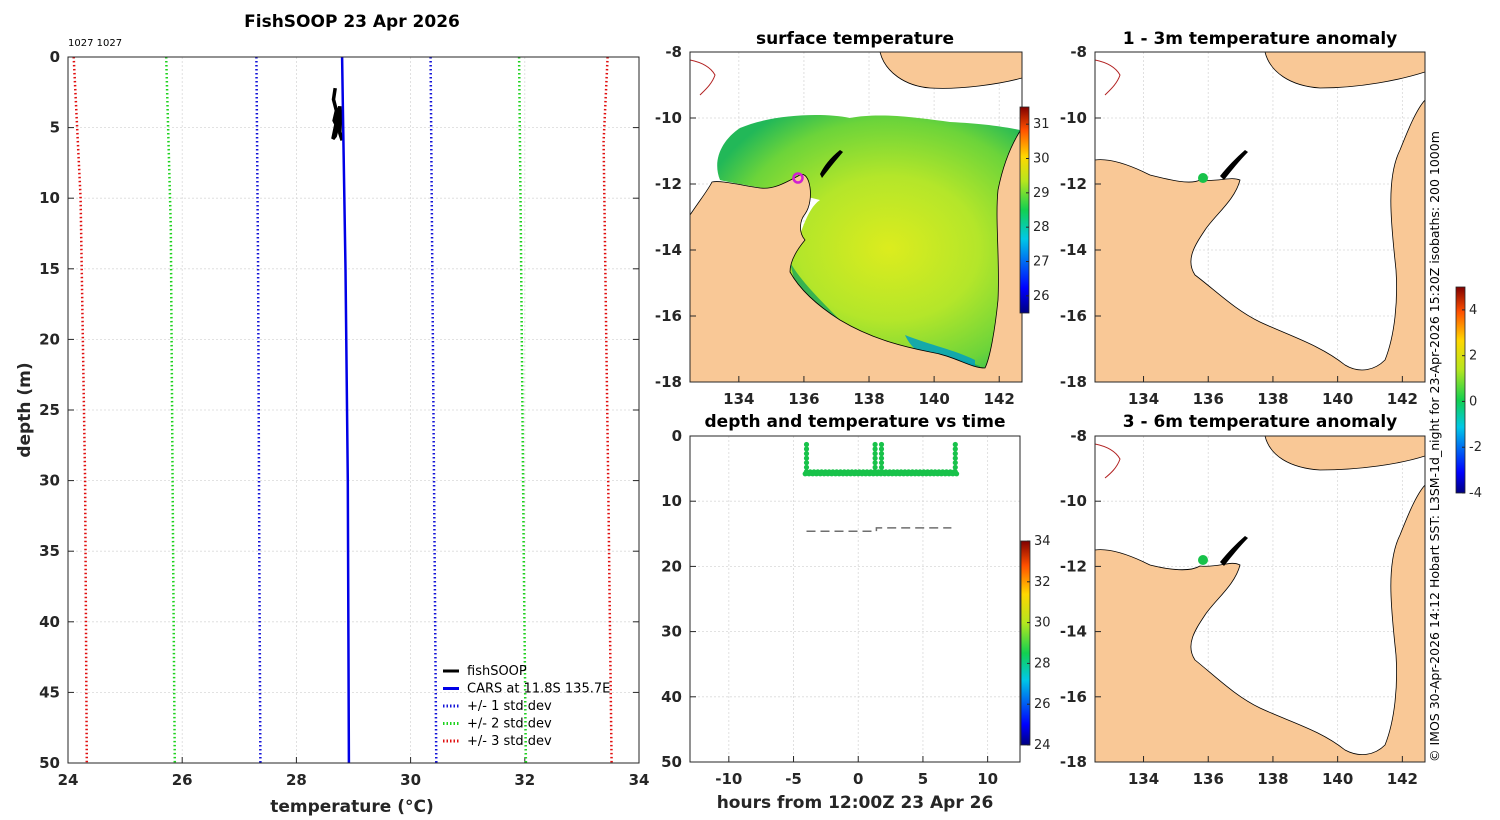 Image resolution: width=1500 pixels, height=820 pixels. I want to click on dt-y-tick-label: 40, so click(671, 697).